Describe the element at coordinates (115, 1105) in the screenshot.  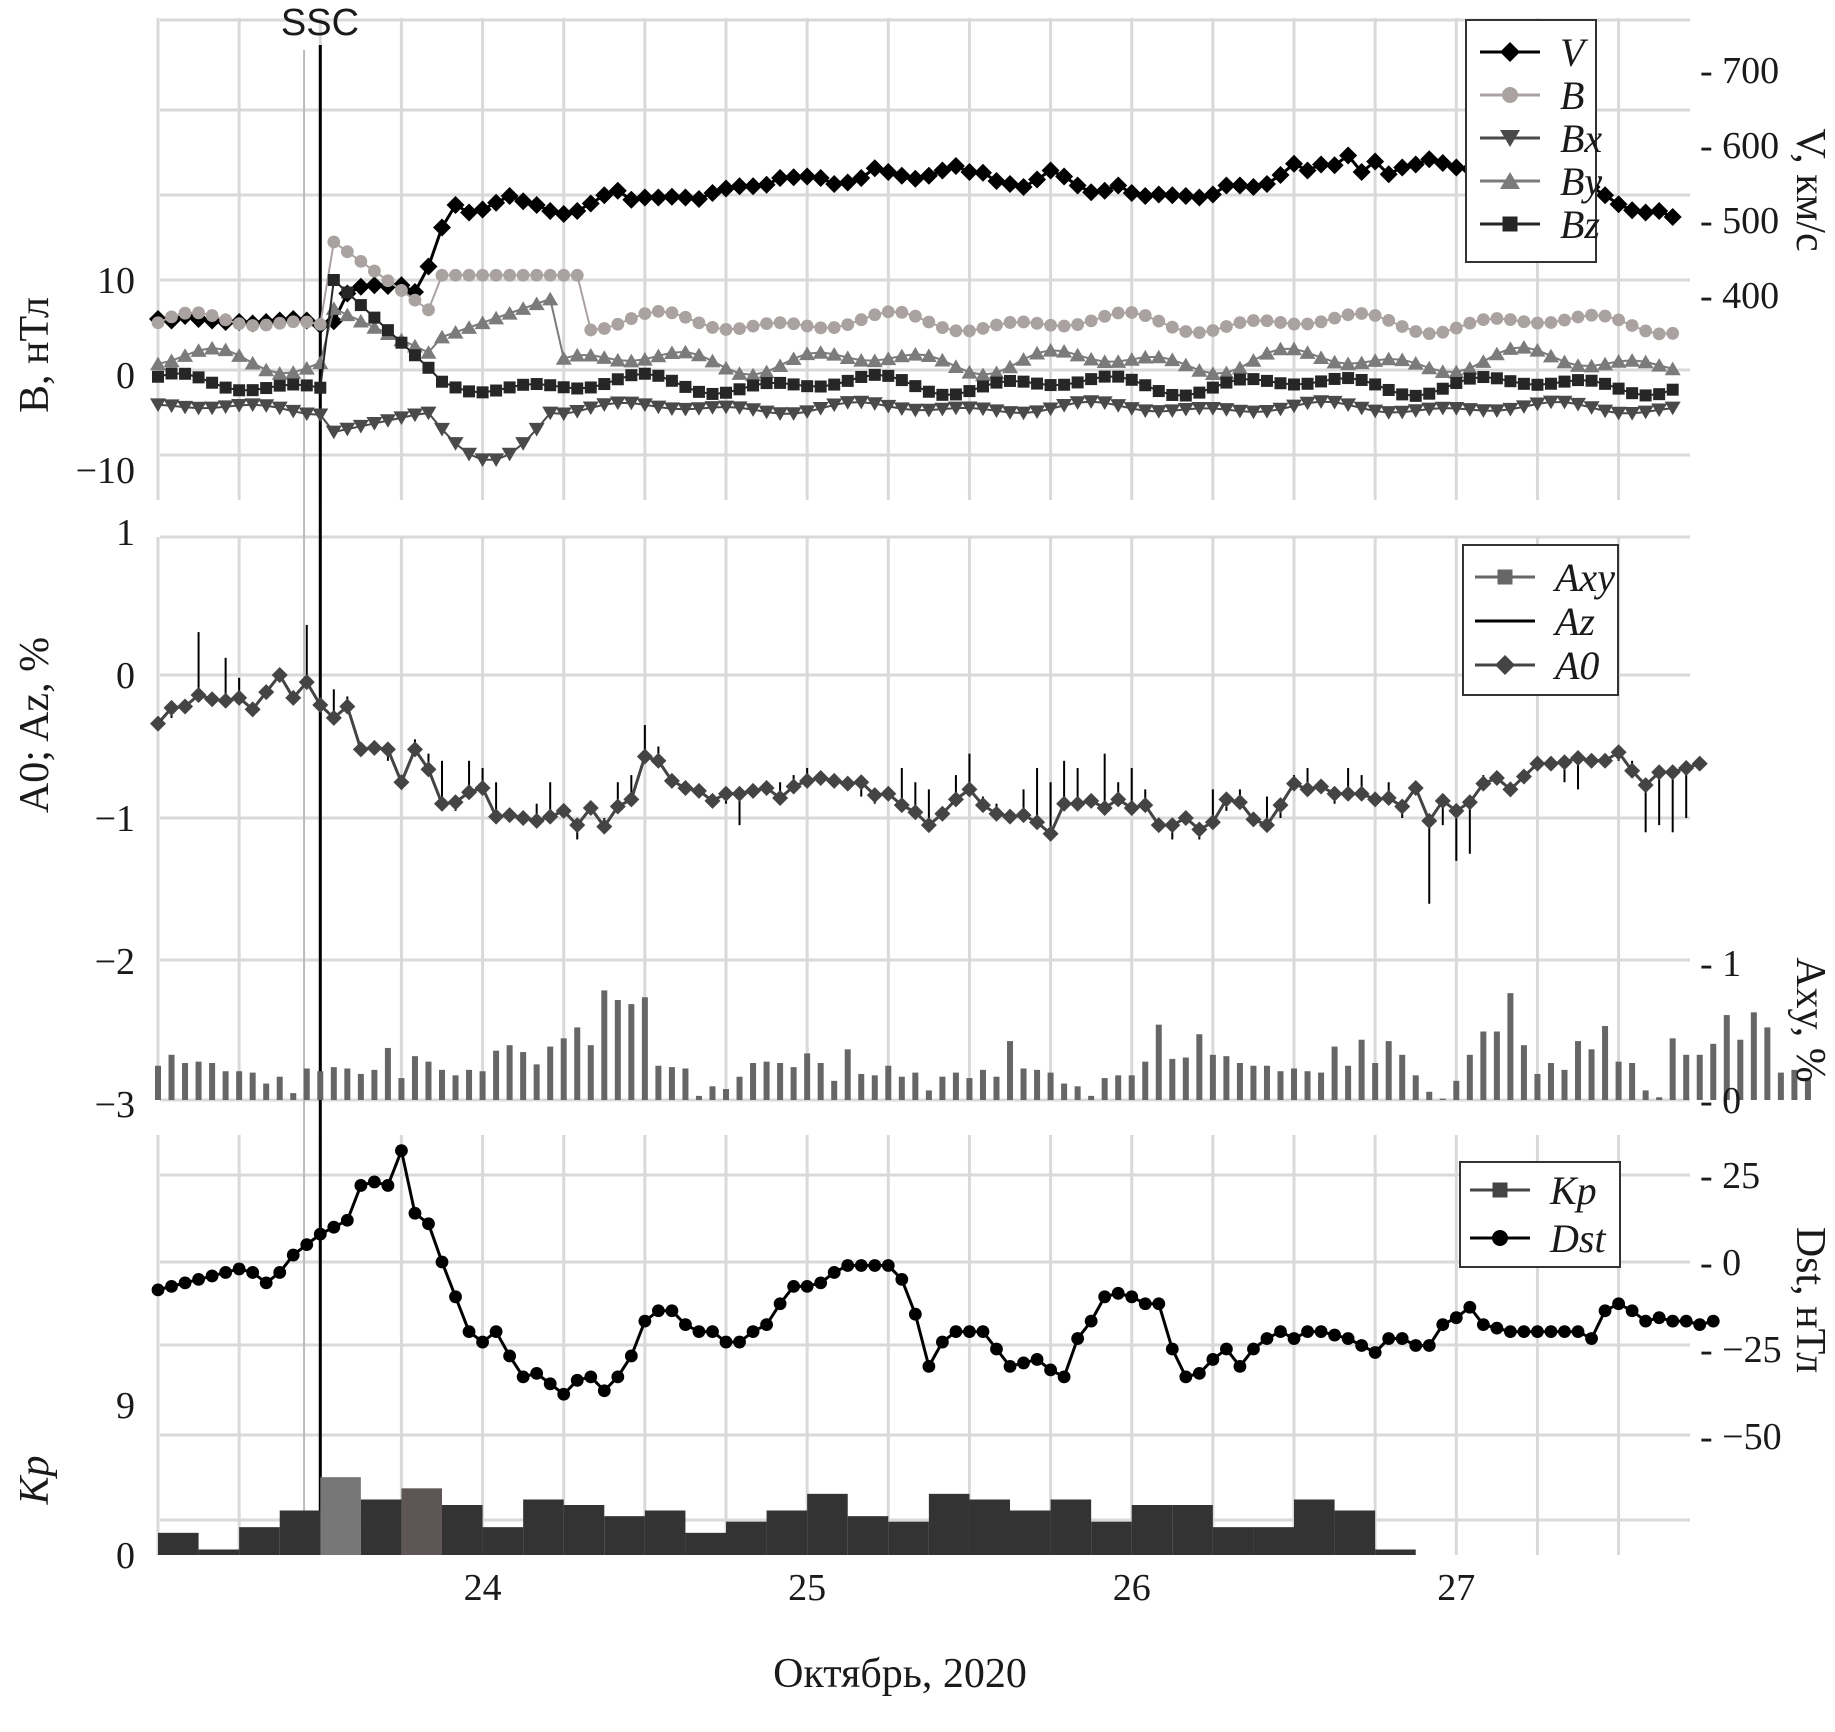
I see `tick-label: −3` at that location.